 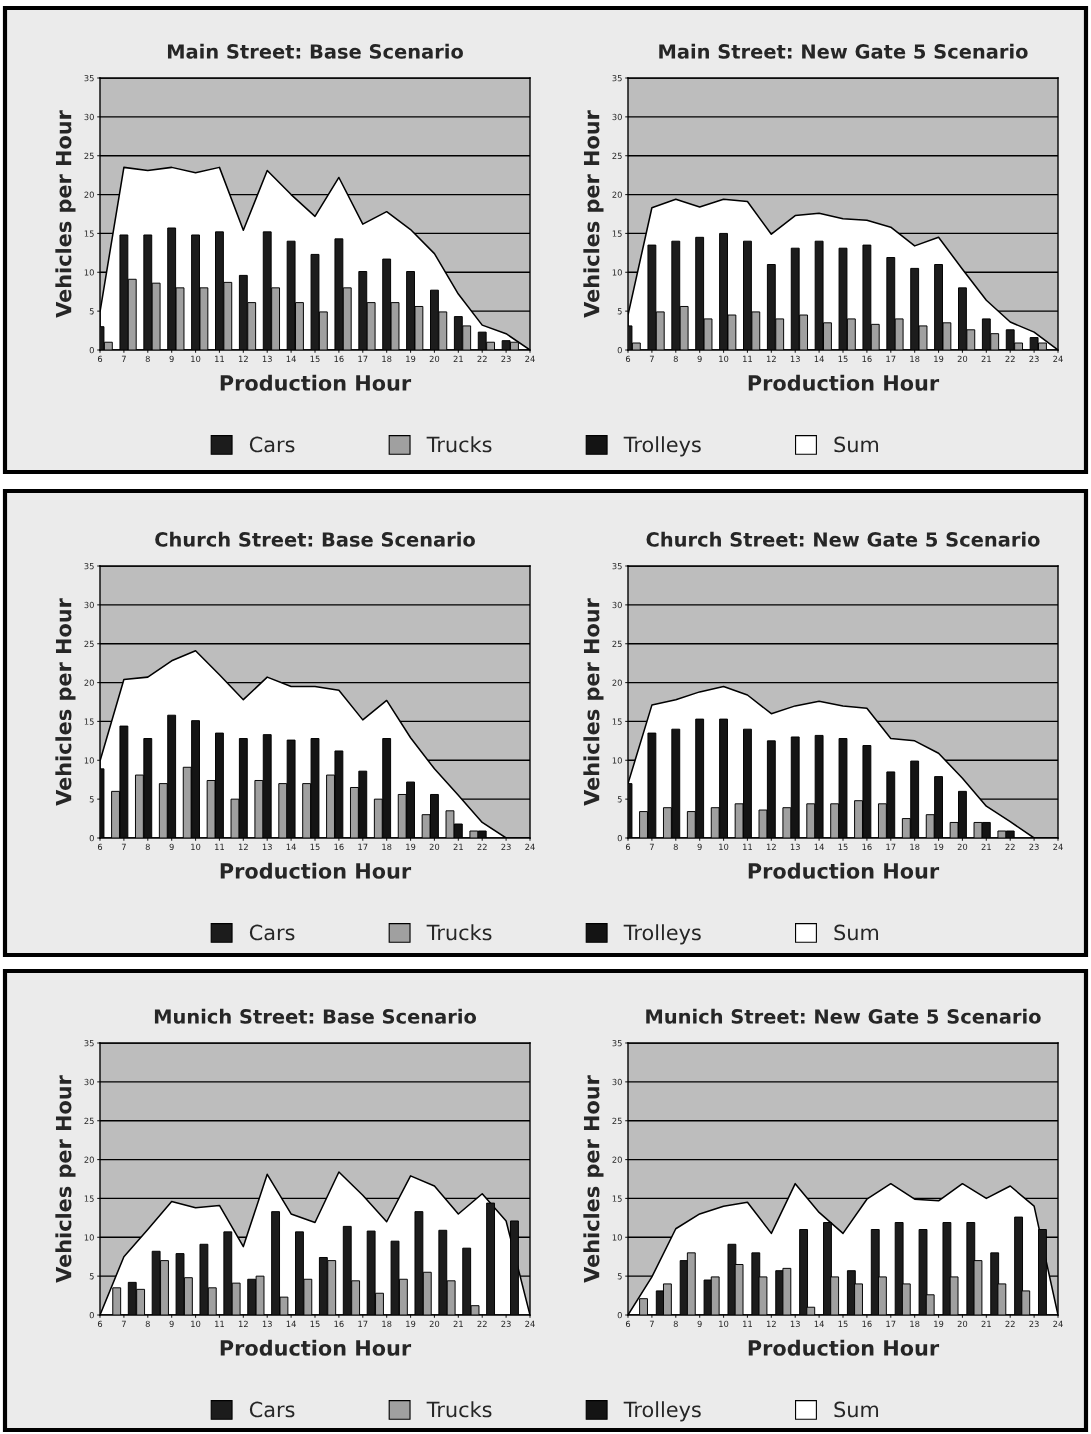 What do you see at coordinates (315, 51) in the screenshot?
I see `chart-title: Main Street: Base Scenario` at bounding box center [315, 51].